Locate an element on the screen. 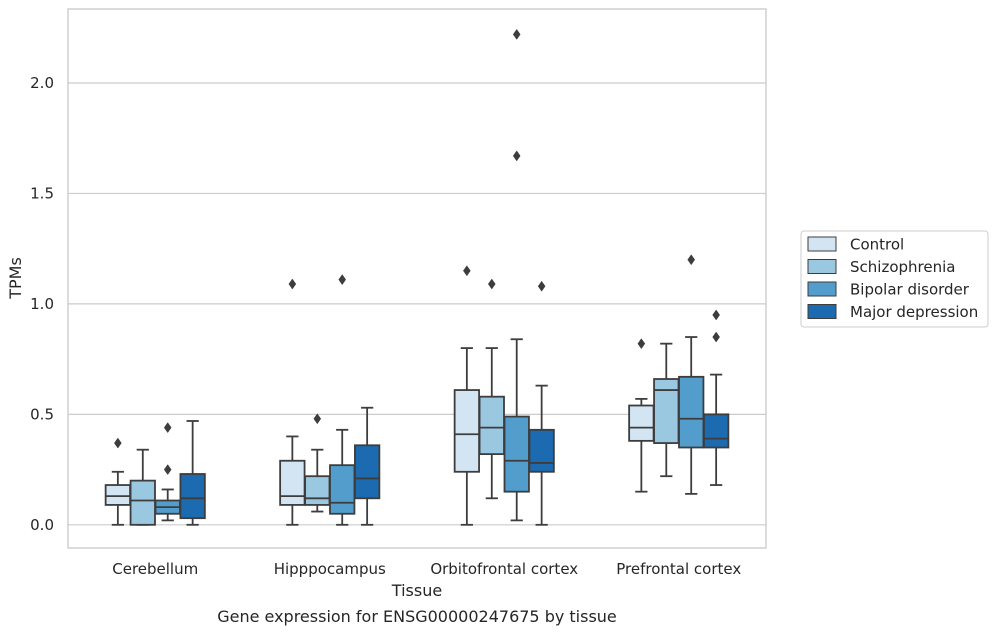 This screenshot has height=634, width=997. x-axis-label: Tissue is located at coordinates (416, 590).